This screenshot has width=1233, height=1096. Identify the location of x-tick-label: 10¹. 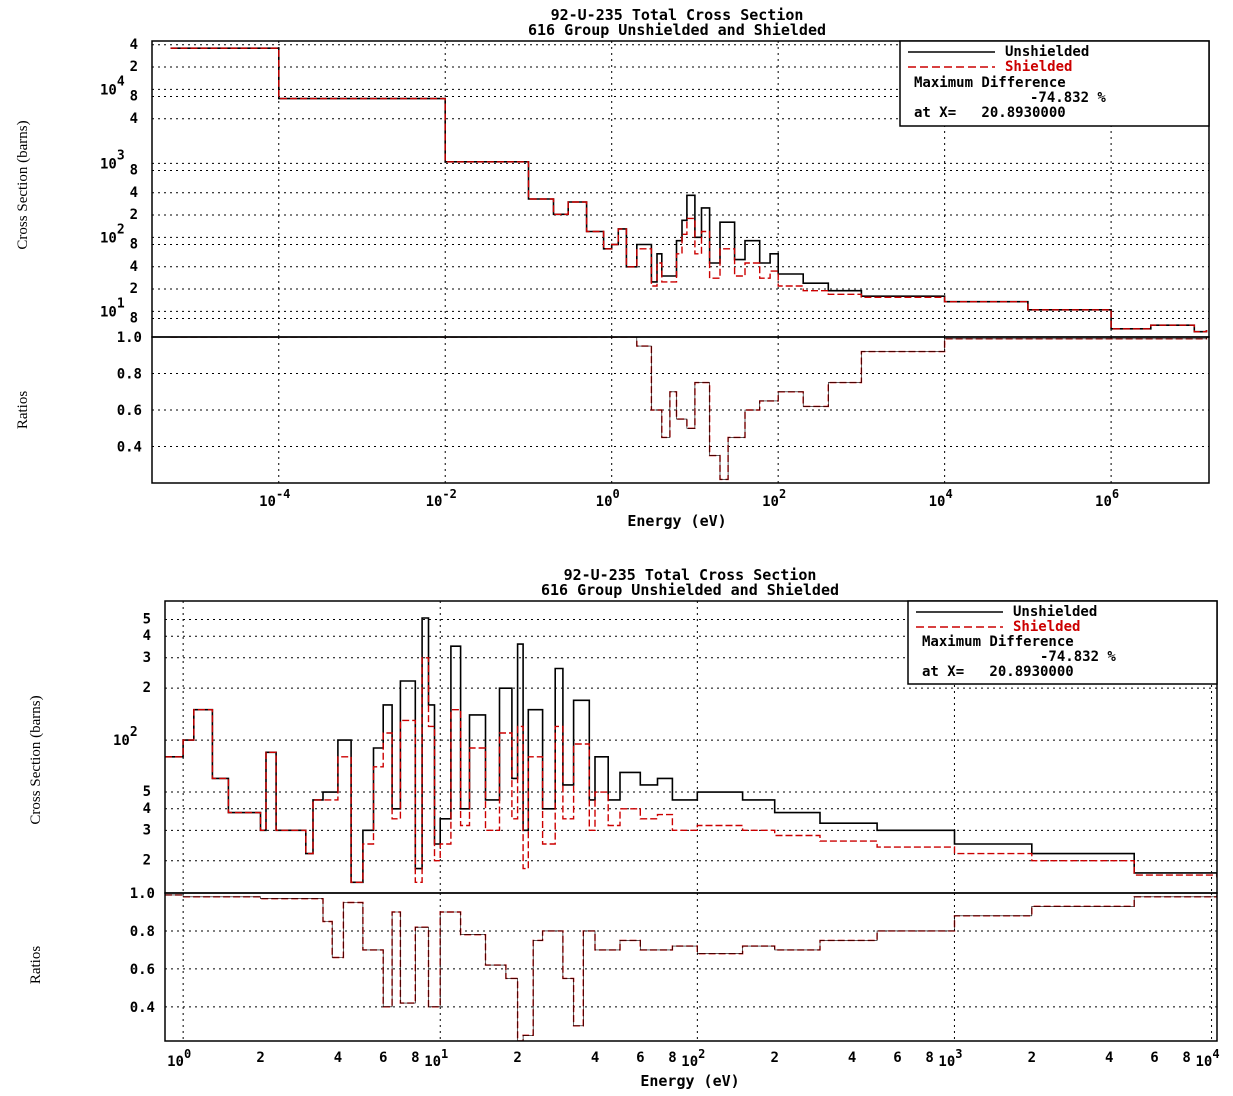
(436, 1058).